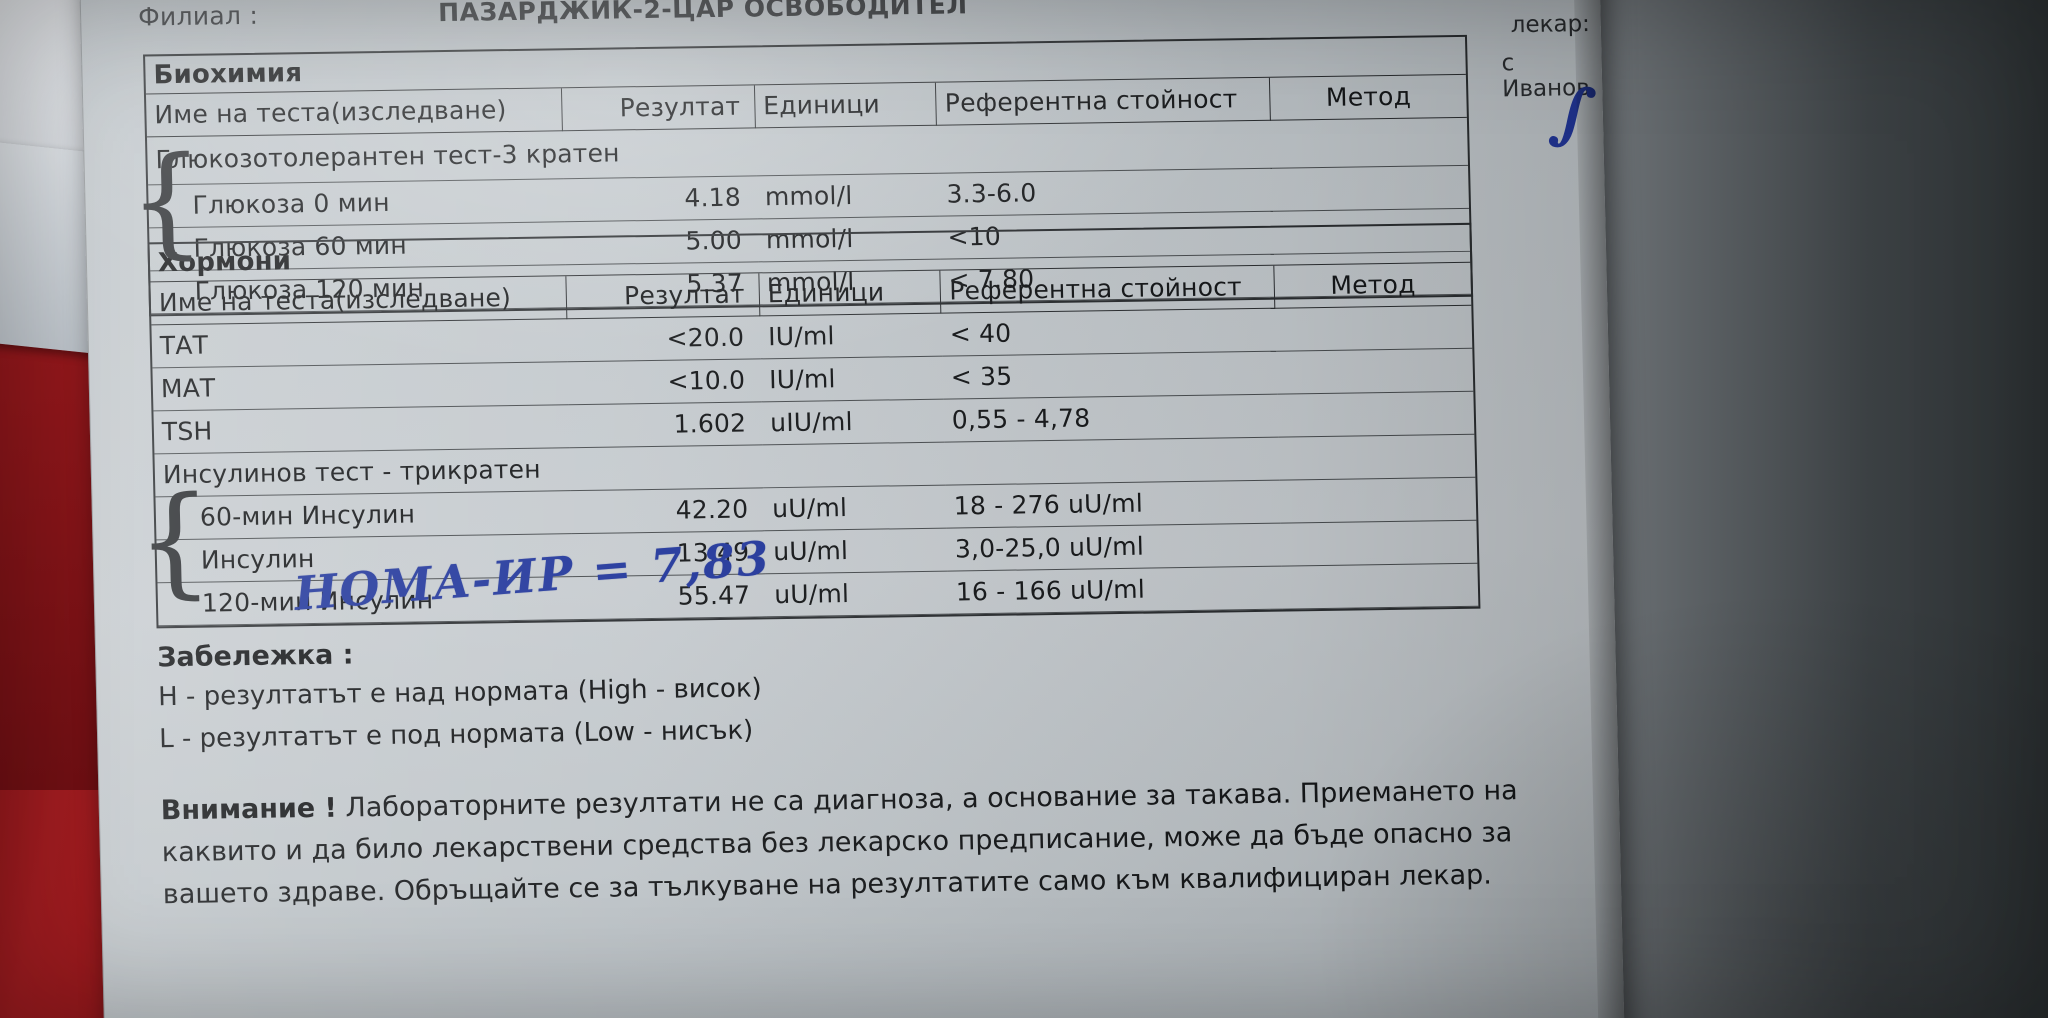  Describe the element at coordinates (363, 515) in the screenshot. I see `test-name: 60-мин Инсулин` at that location.